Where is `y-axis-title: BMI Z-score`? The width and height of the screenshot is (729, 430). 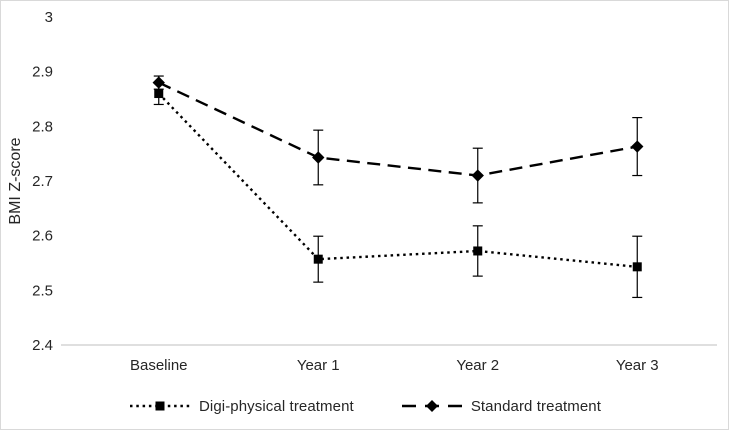 y-axis-title: BMI Z-score is located at coordinates (15, 180).